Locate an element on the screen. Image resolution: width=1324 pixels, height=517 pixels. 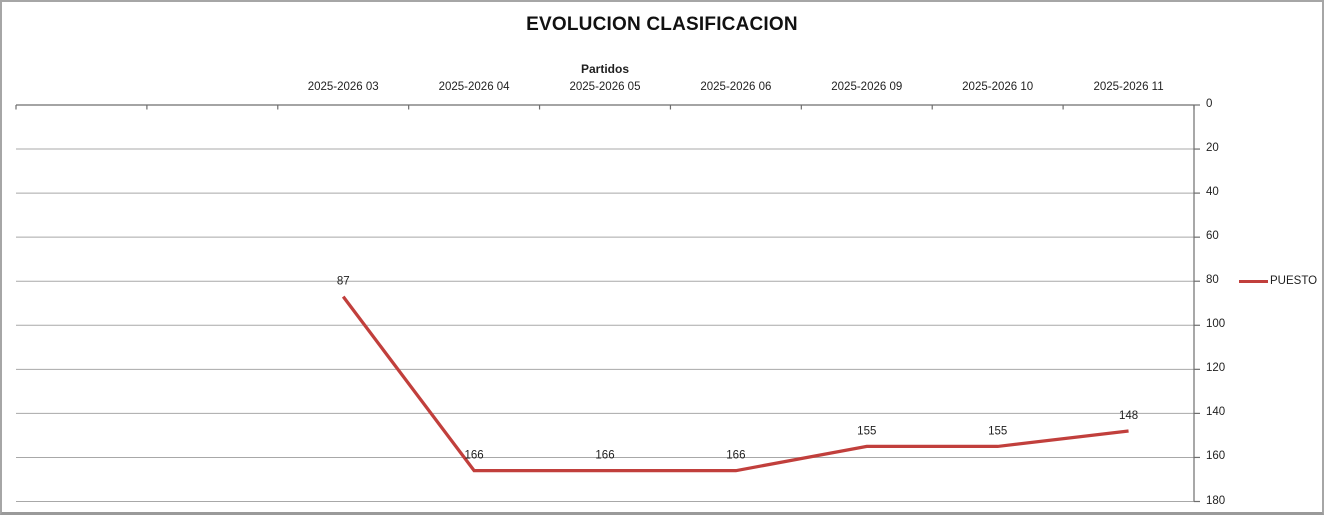
data-label: 148 is located at coordinates (1128, 416).